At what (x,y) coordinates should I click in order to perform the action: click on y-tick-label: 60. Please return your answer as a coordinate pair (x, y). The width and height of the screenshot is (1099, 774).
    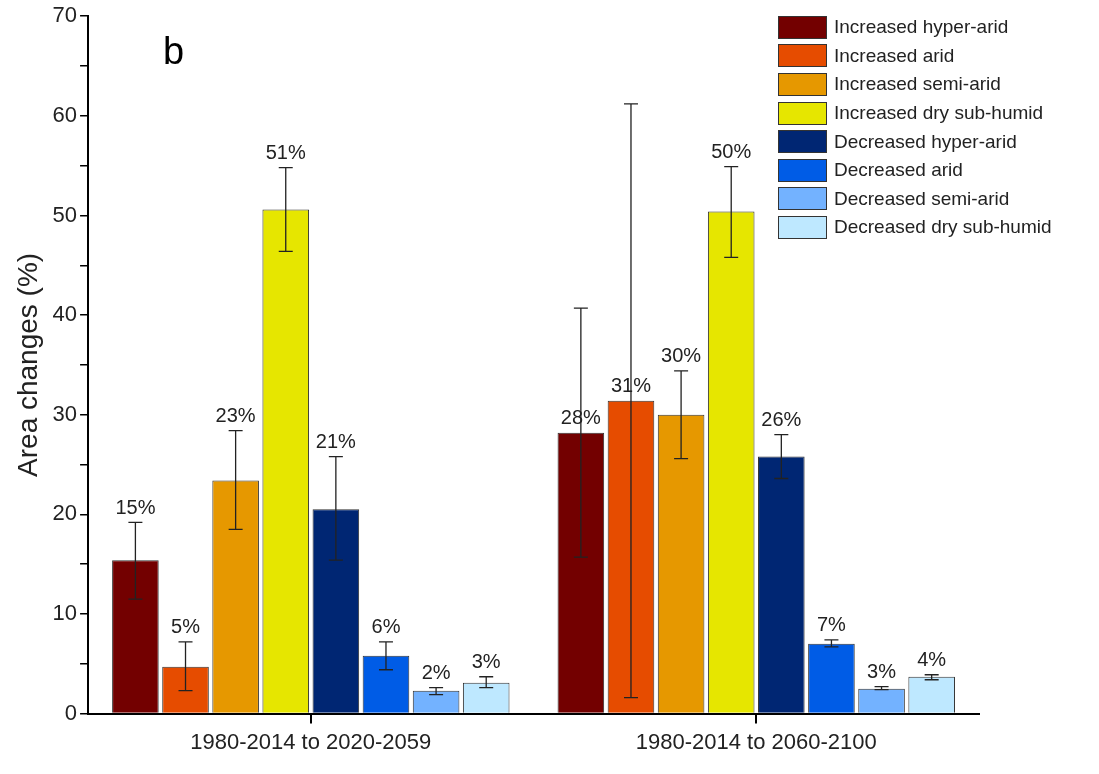
    Looking at the image, I should click on (65, 114).